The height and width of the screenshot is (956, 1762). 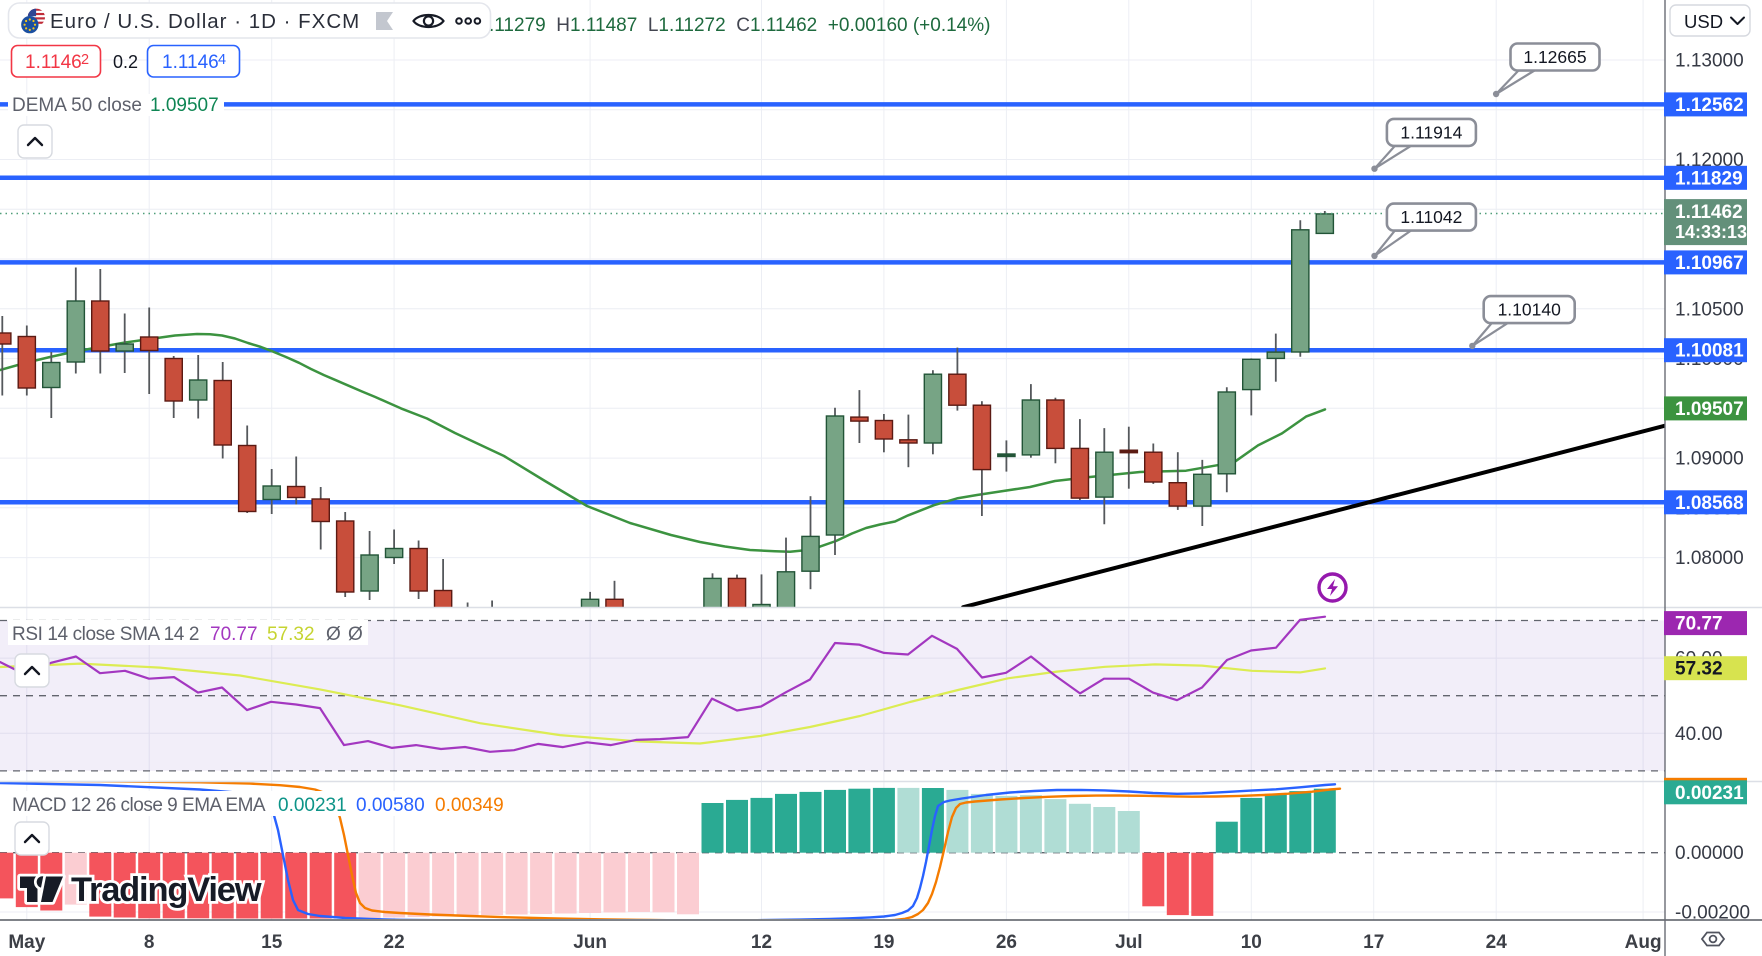 I want to click on svg-text: Euro / U.S. Dollar · 1D · FXCM, so click(x=205, y=21).